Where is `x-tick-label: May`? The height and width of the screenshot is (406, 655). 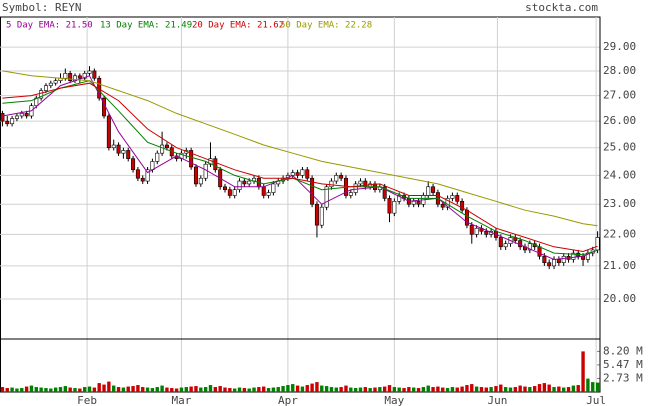
x-tick-label: May is located at coordinates (394, 400).